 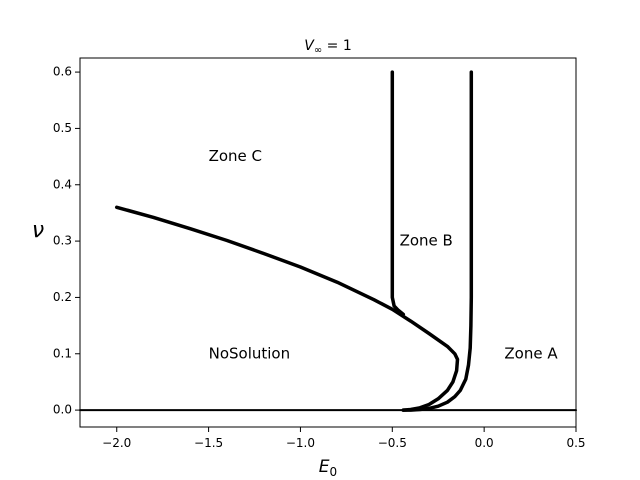 What do you see at coordinates (116, 443) in the screenshot?
I see `x-tick-label: −2.0` at bounding box center [116, 443].